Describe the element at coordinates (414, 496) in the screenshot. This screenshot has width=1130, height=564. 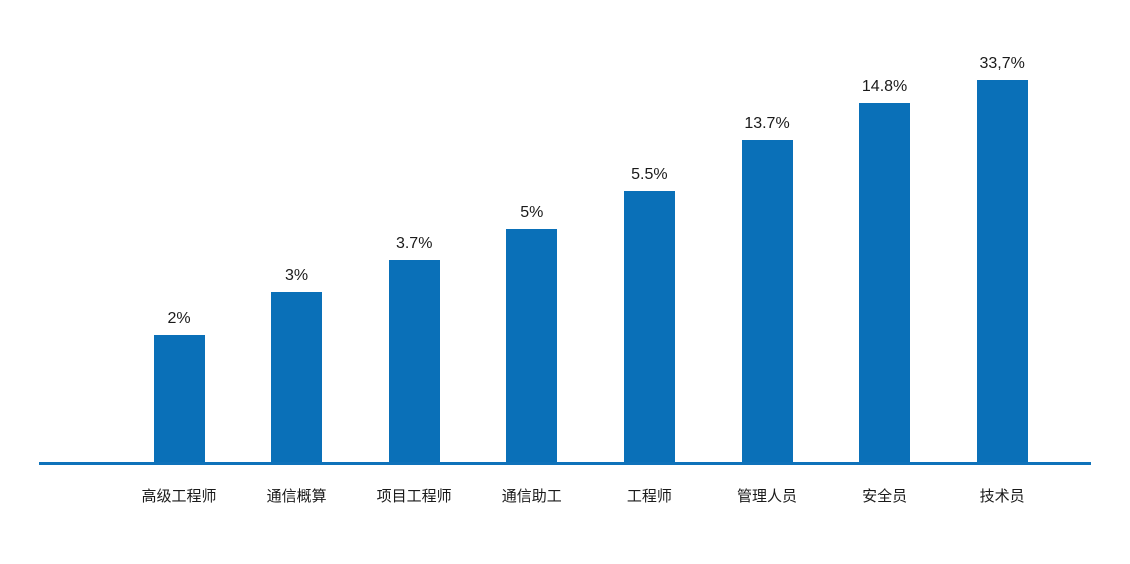
I see `category-label-3: 项目工程师` at that location.